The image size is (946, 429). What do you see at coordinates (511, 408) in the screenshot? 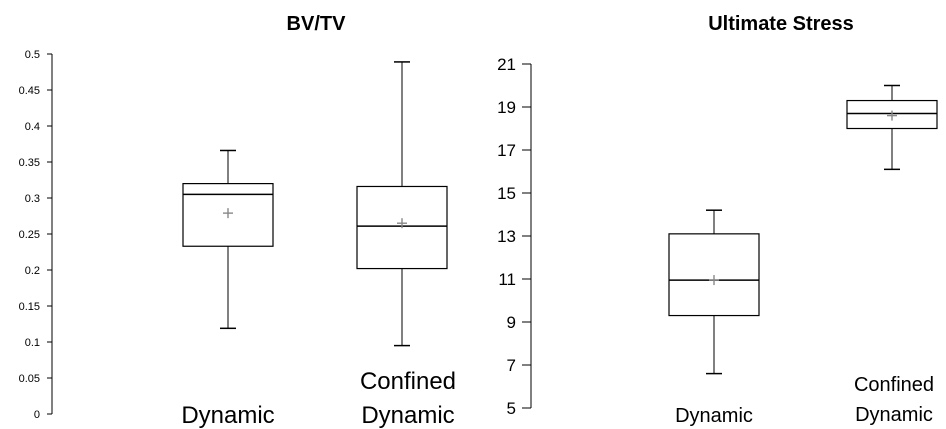
I see `chart2-y-tick-label-0: 5` at bounding box center [511, 408].